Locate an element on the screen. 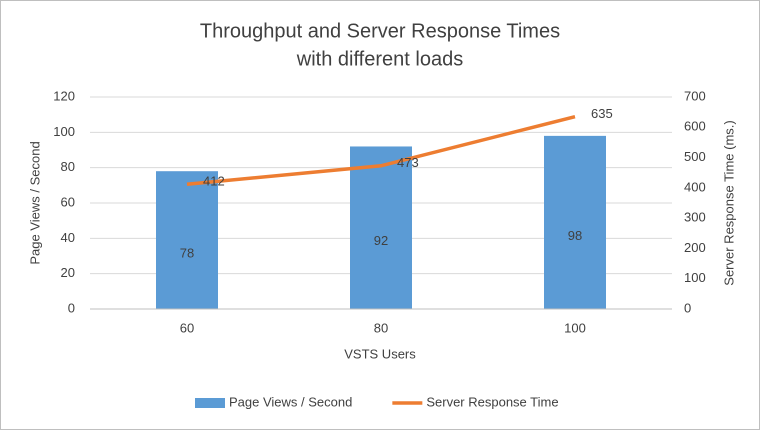  y-axis-title: Page Views / Second is located at coordinates (34, 202).